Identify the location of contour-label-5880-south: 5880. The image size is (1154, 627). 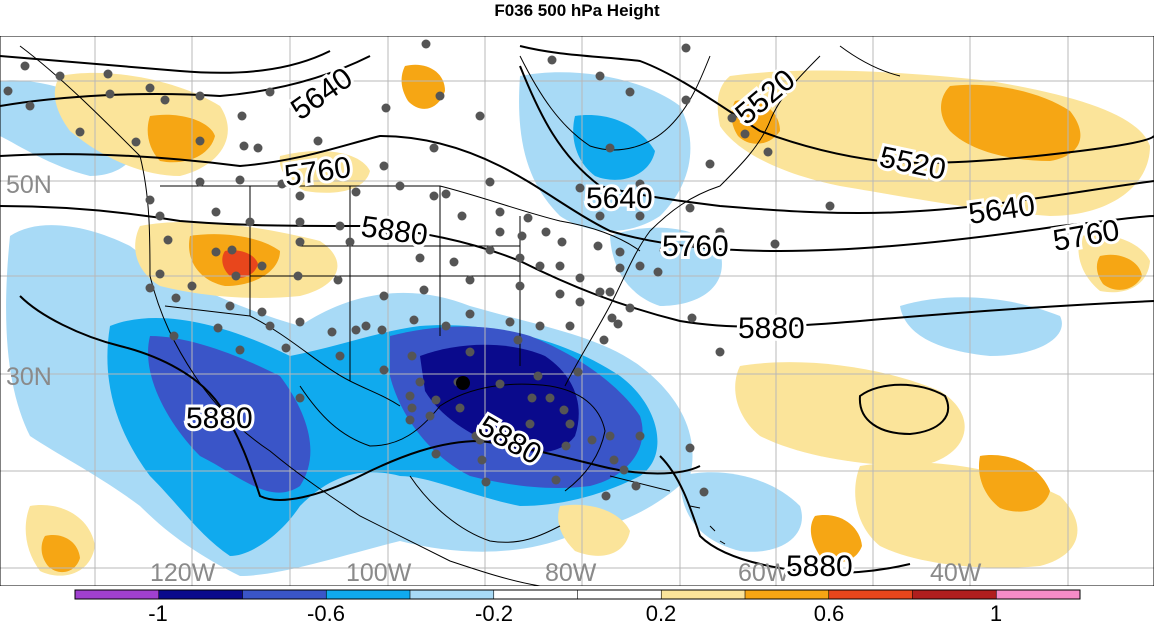
(819, 566).